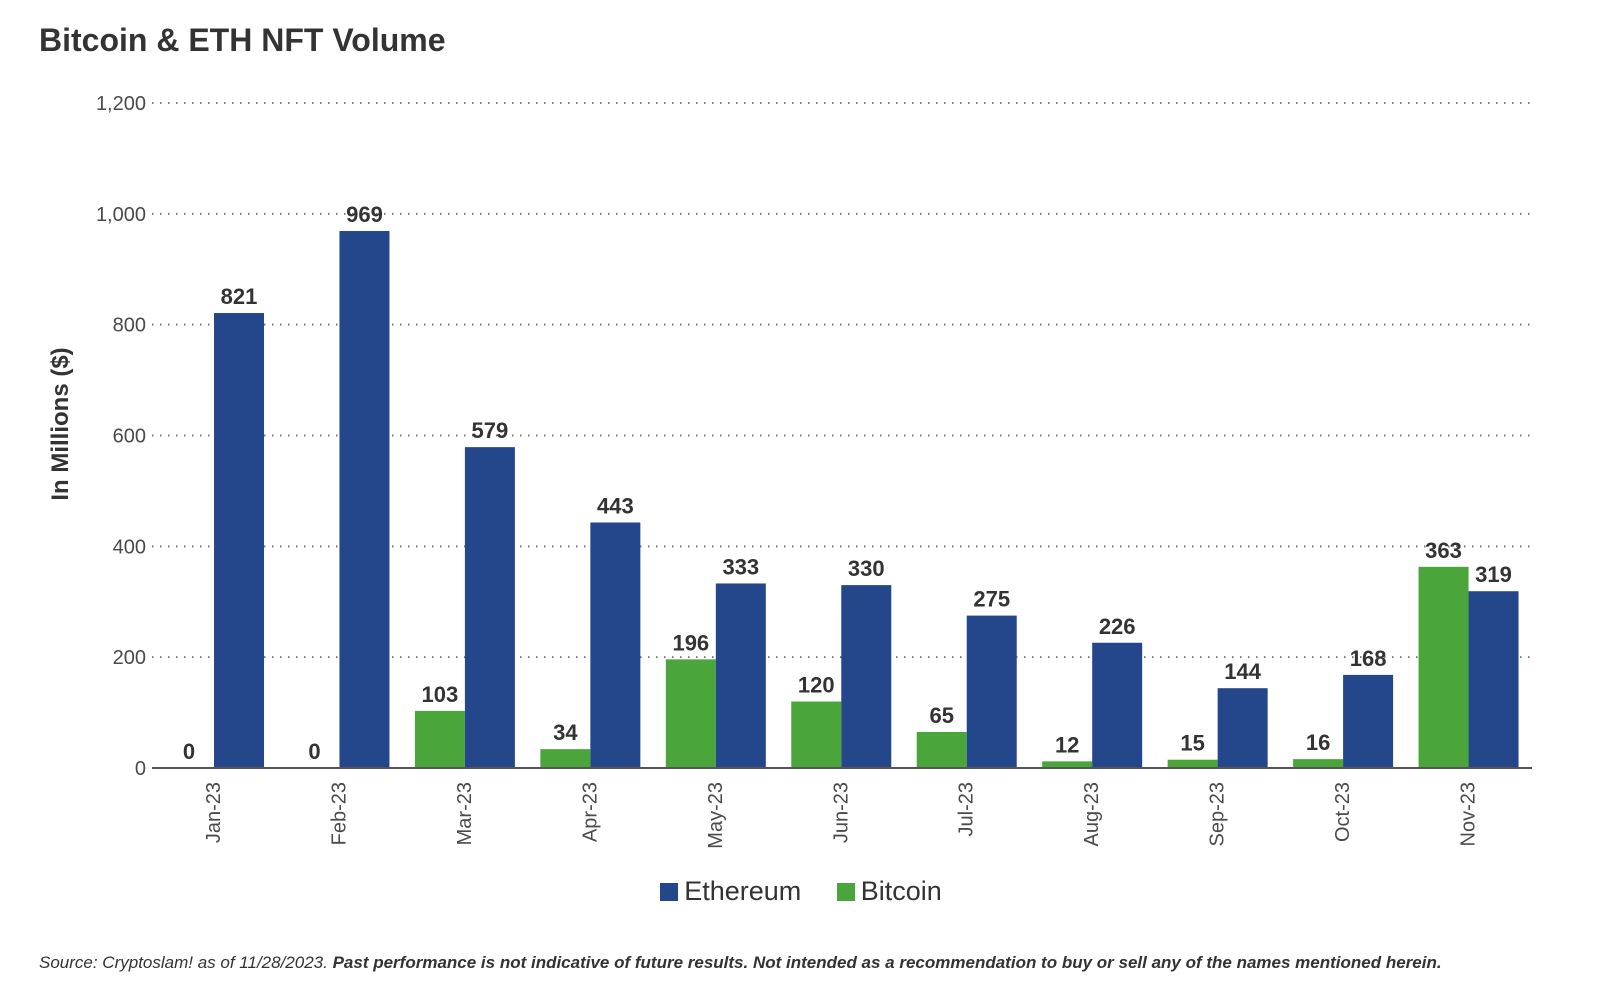 The image size is (1602, 995). I want to click on x-tick-label: Nov-23, so click(1469, 814).